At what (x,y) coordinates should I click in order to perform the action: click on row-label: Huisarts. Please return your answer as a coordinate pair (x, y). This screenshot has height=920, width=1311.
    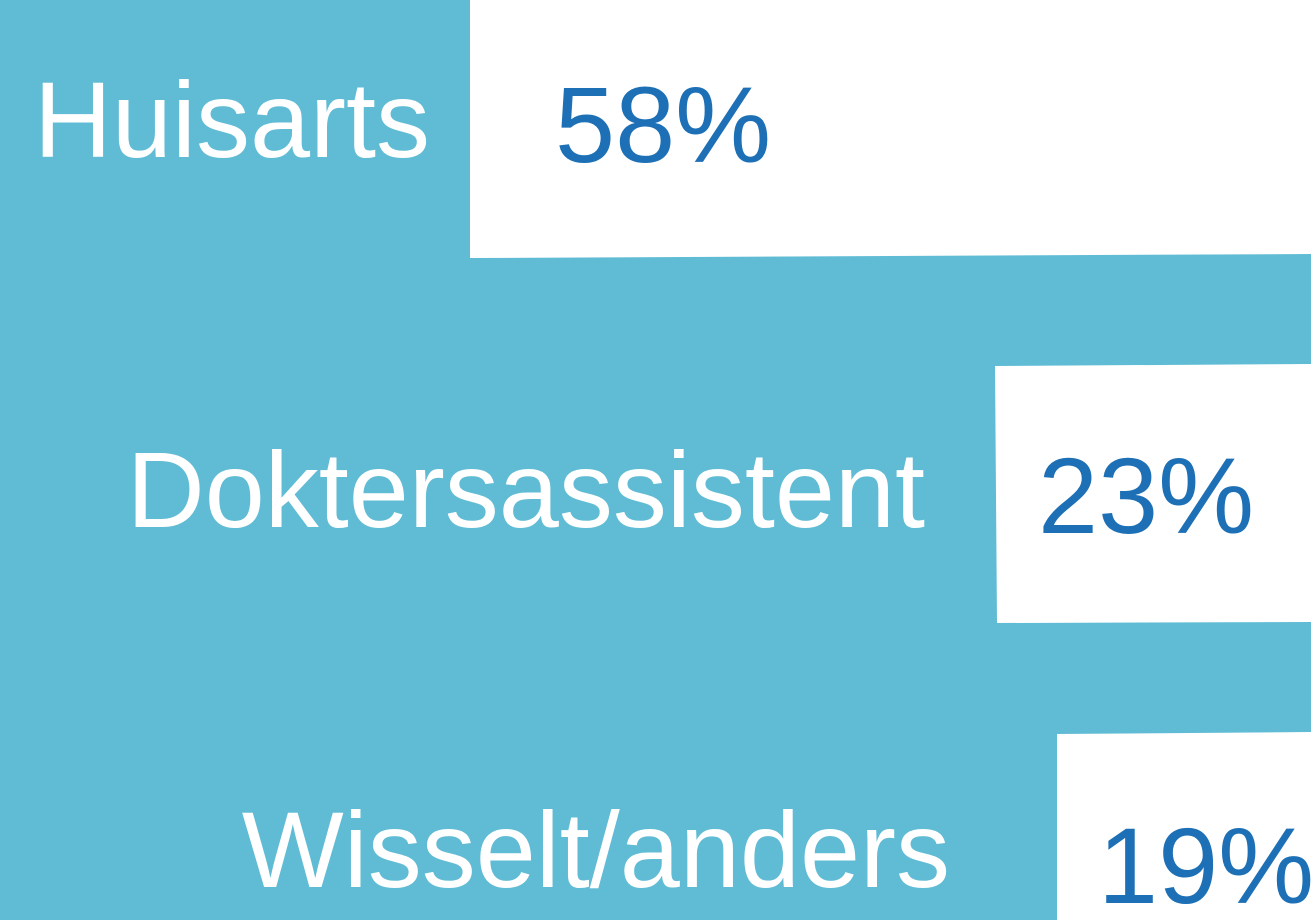
    Looking at the image, I should click on (232, 119).